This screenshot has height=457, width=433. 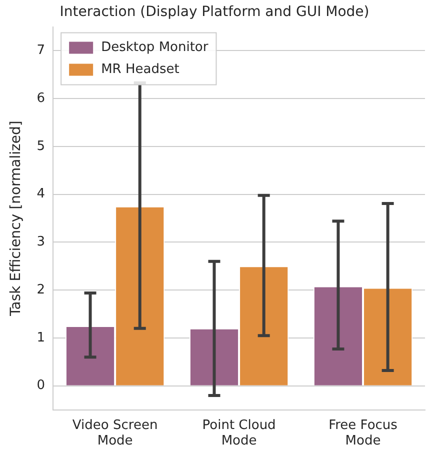 I want to click on y-tick-label: 3, so click(x=41, y=242).